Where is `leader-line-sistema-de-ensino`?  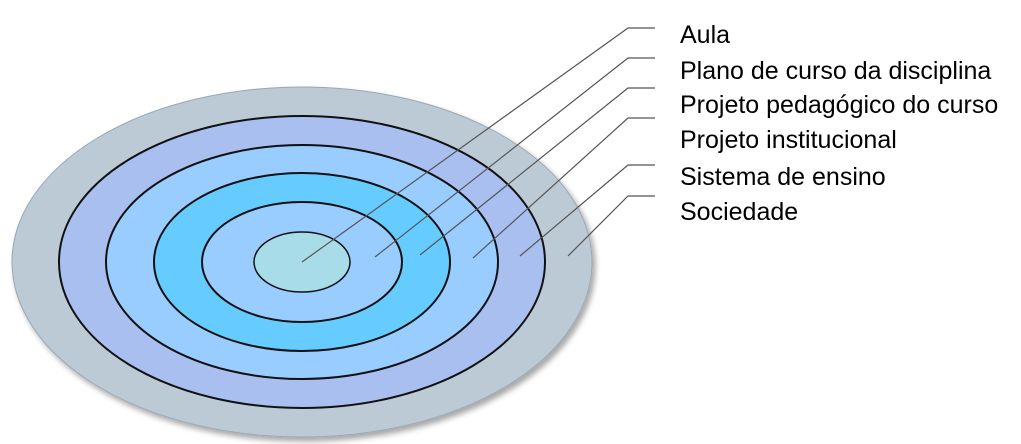
leader-line-sistema-de-ensino is located at coordinates (587, 210).